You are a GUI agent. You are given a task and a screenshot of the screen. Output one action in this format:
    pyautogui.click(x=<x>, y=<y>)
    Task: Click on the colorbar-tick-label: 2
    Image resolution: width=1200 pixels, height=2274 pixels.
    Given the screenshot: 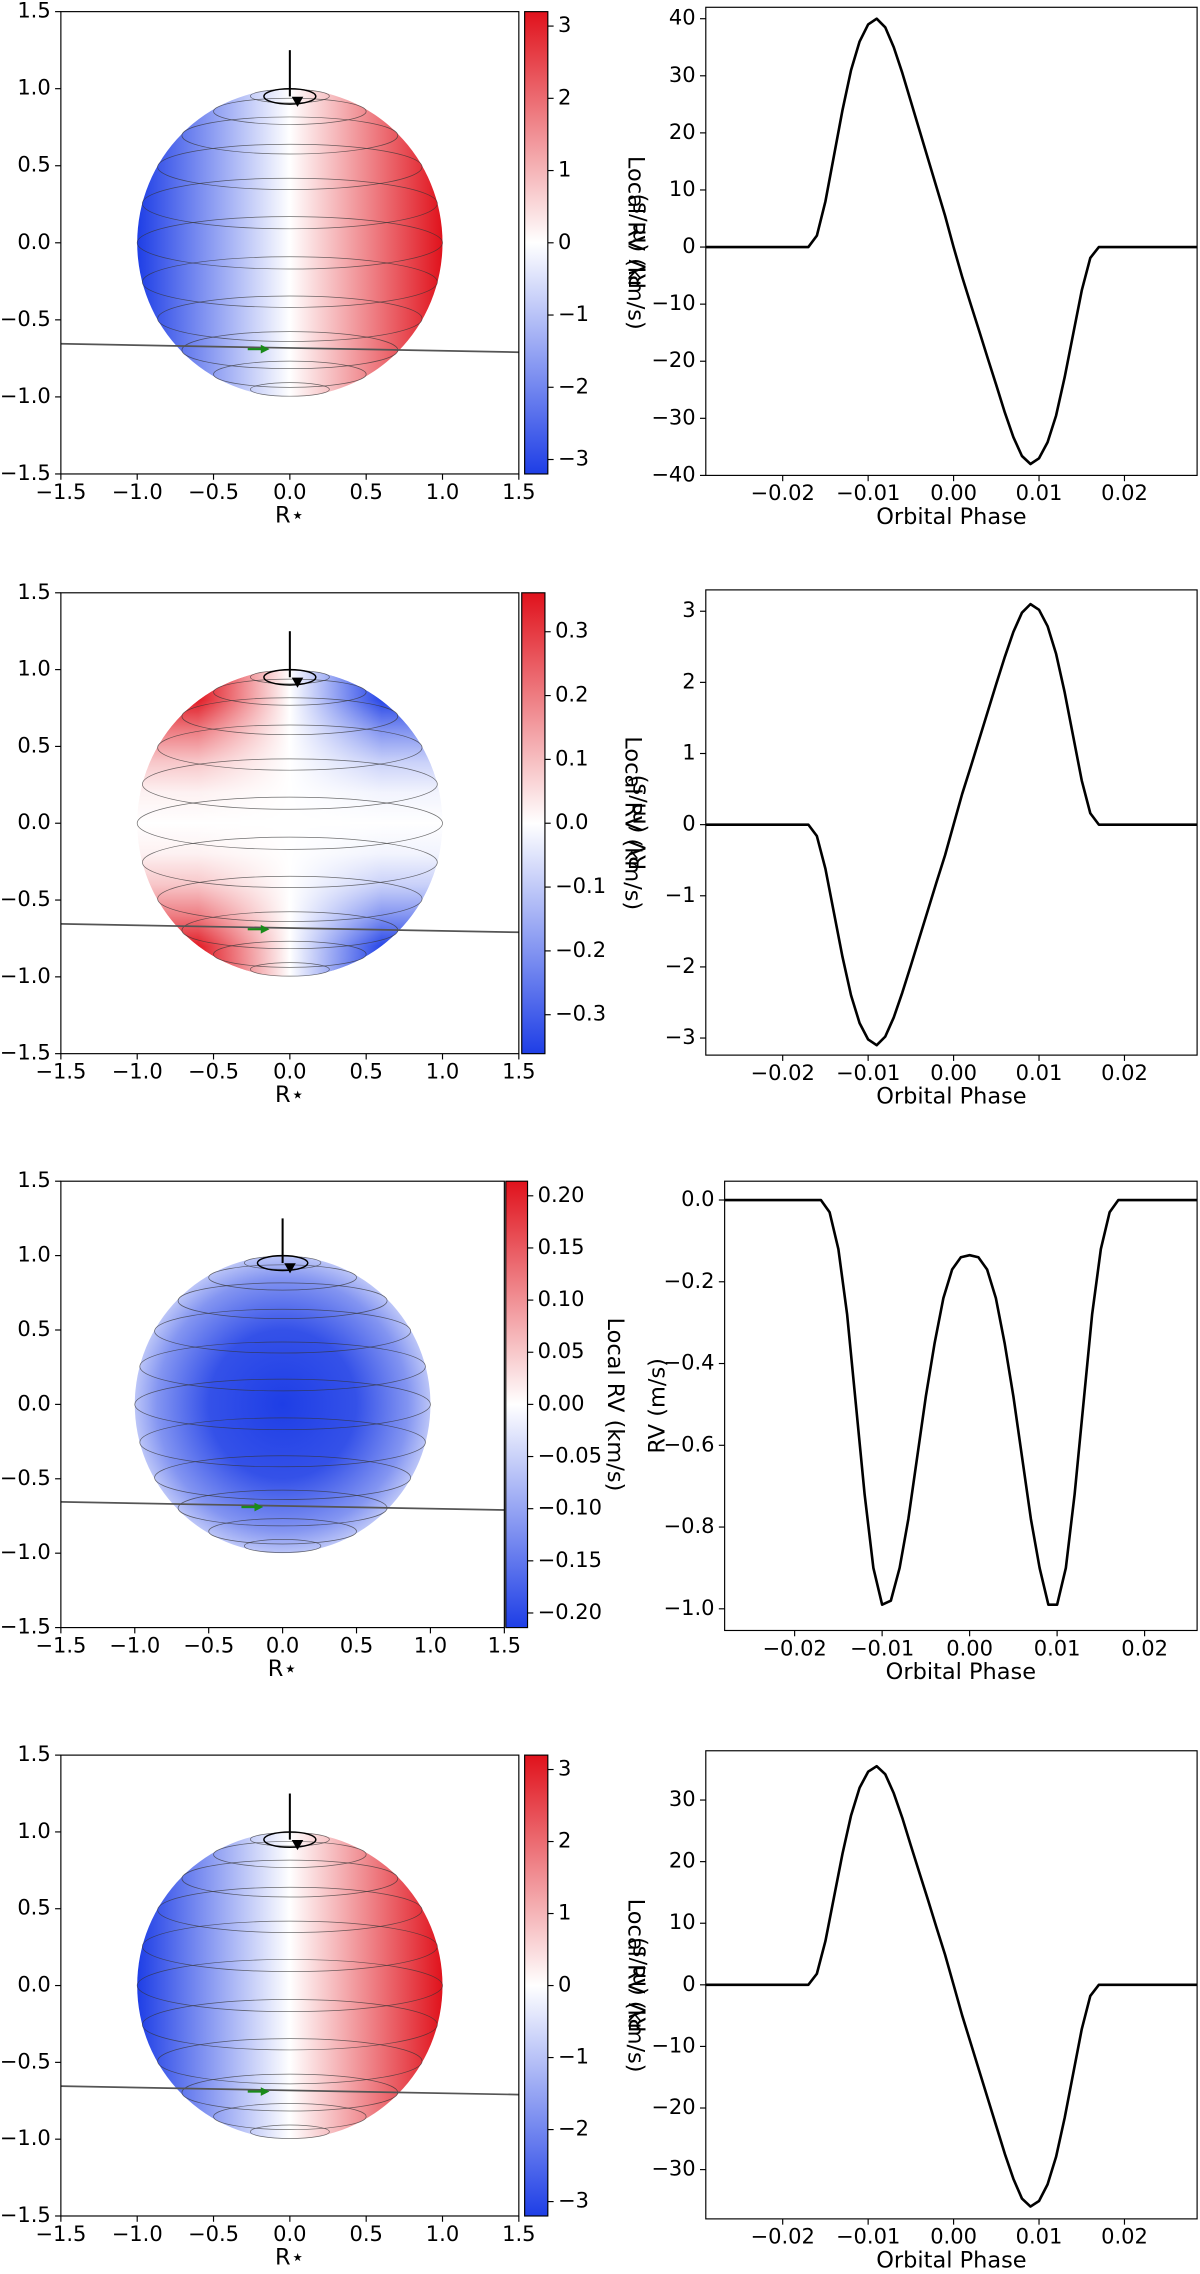 What is the action you would take?
    pyautogui.click(x=564, y=1840)
    